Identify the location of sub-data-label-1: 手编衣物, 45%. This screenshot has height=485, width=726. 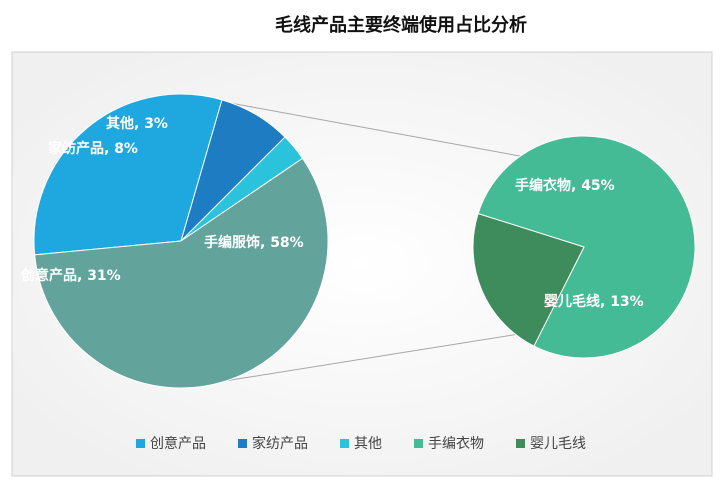
(565, 185).